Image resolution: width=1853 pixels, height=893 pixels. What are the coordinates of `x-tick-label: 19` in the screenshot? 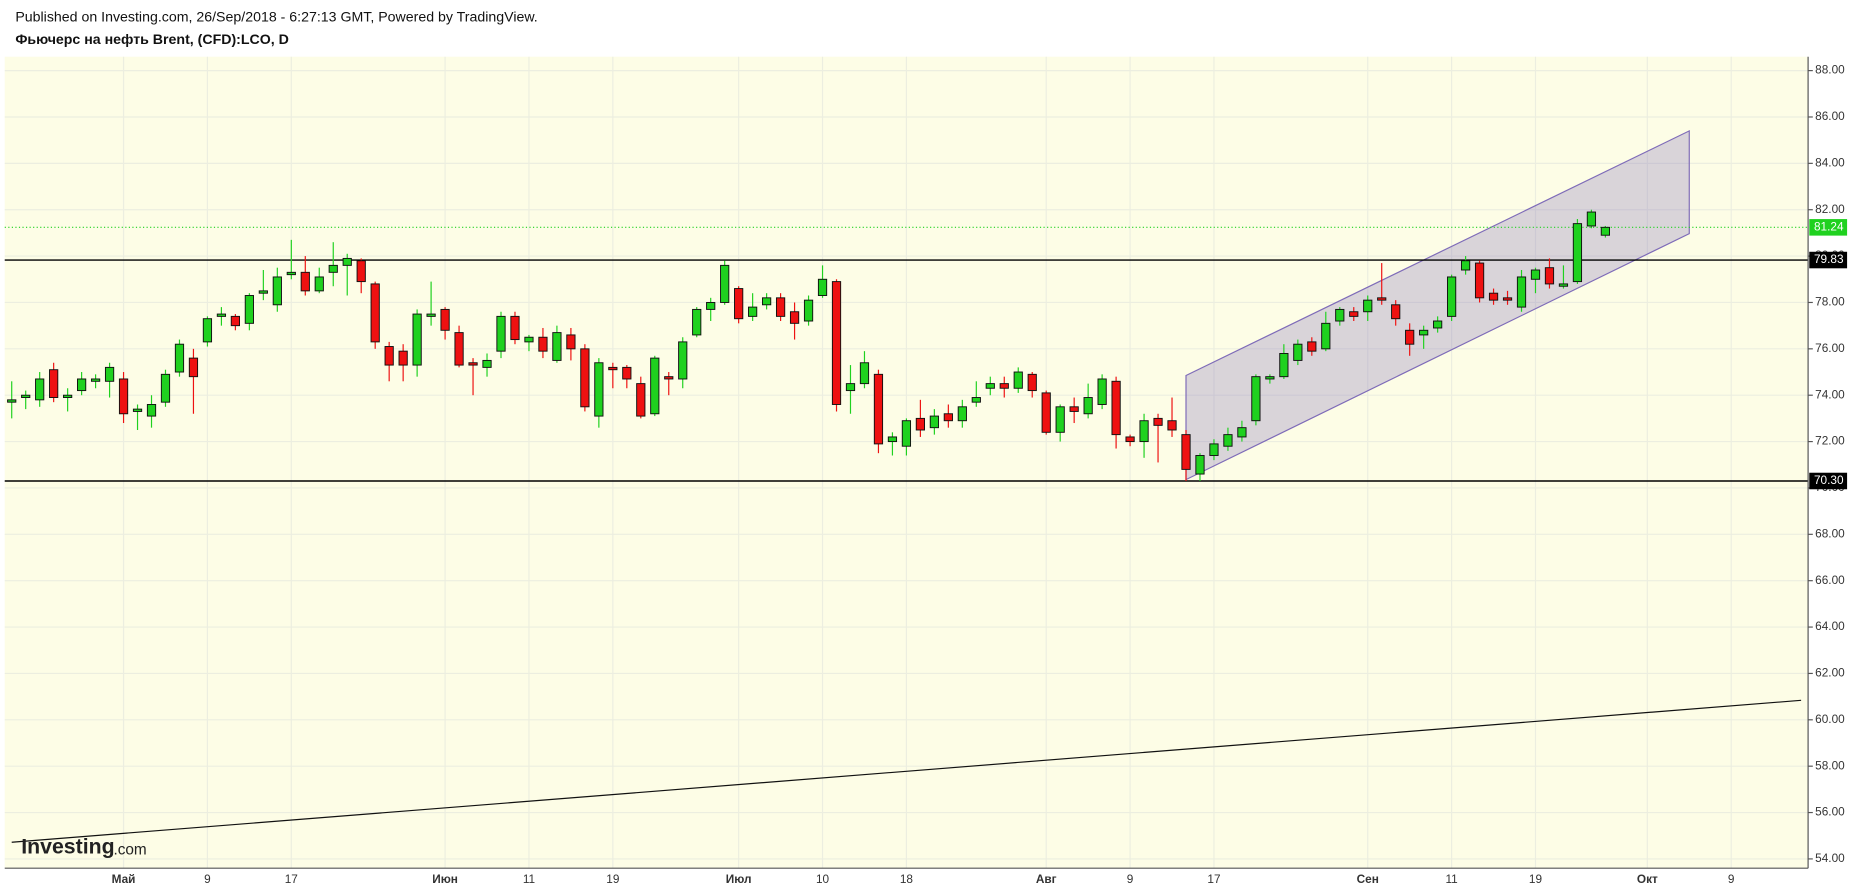 It's located at (612, 879).